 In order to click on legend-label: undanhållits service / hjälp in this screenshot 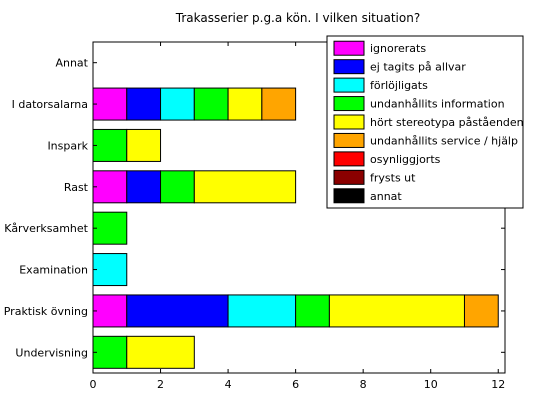, I will do `click(444, 140)`.